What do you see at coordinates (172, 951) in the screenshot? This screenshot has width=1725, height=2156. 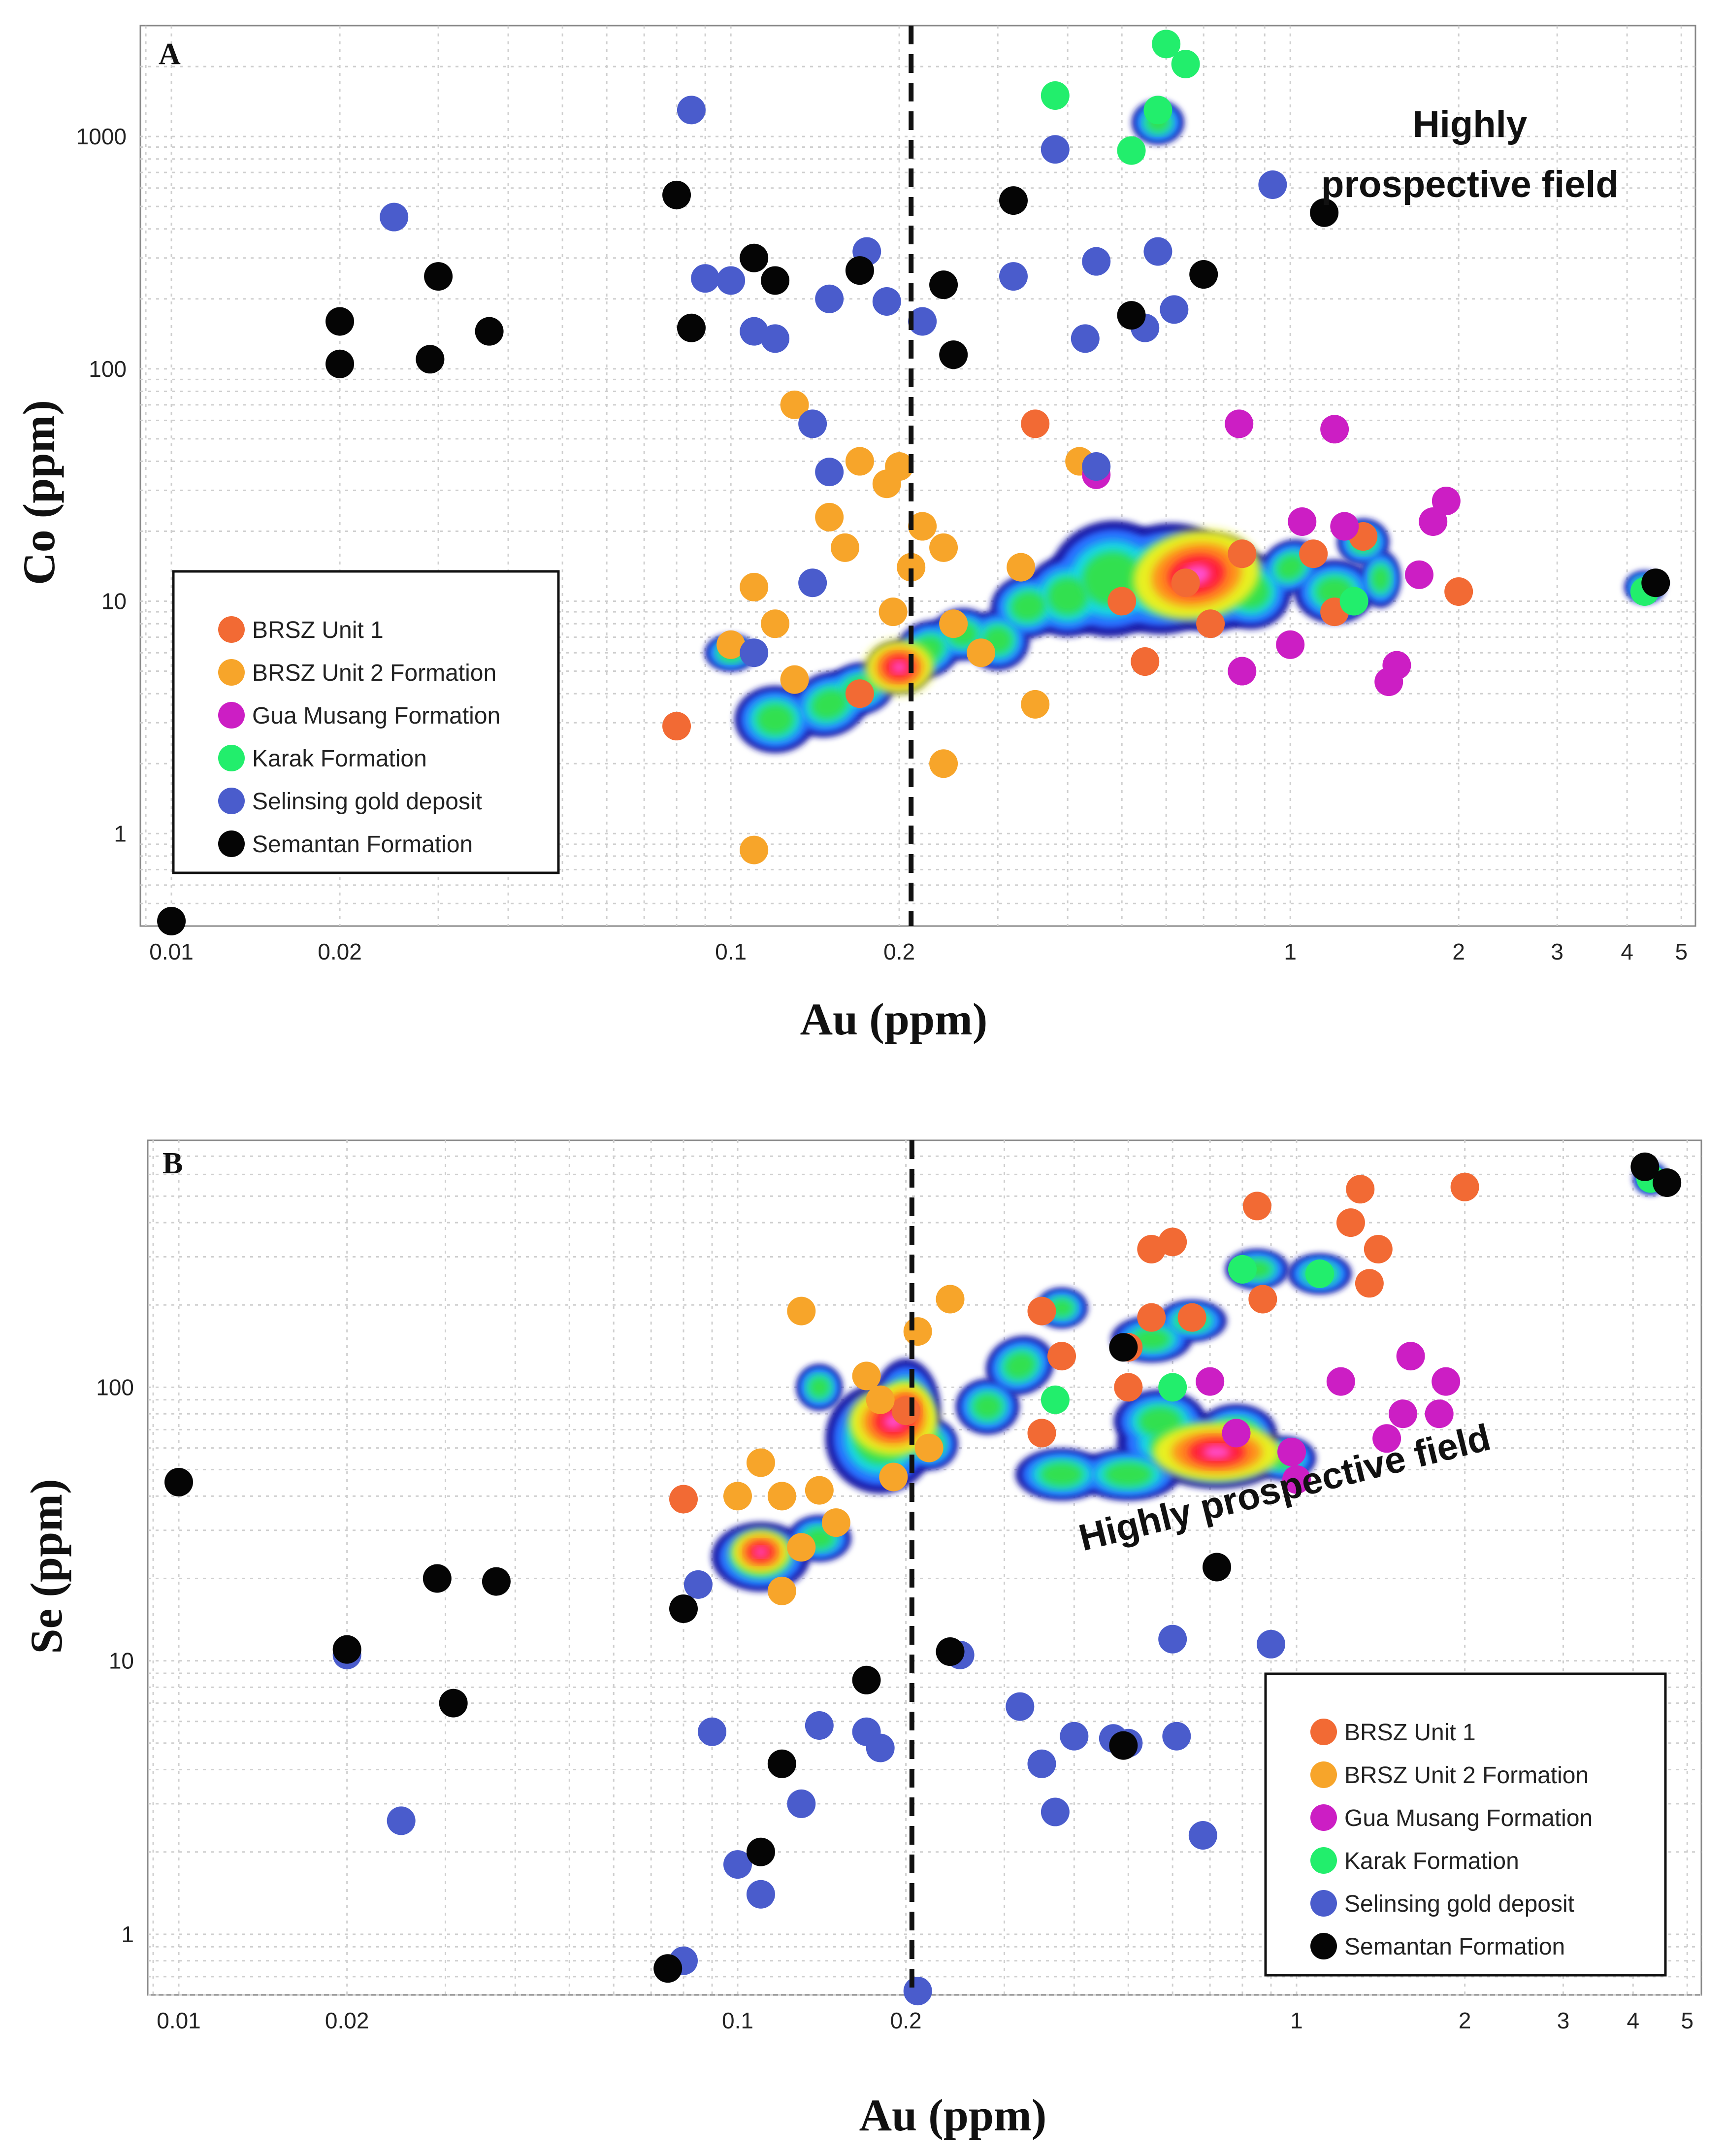 I see `panel-a-x-tick-label: 0.01` at bounding box center [172, 951].